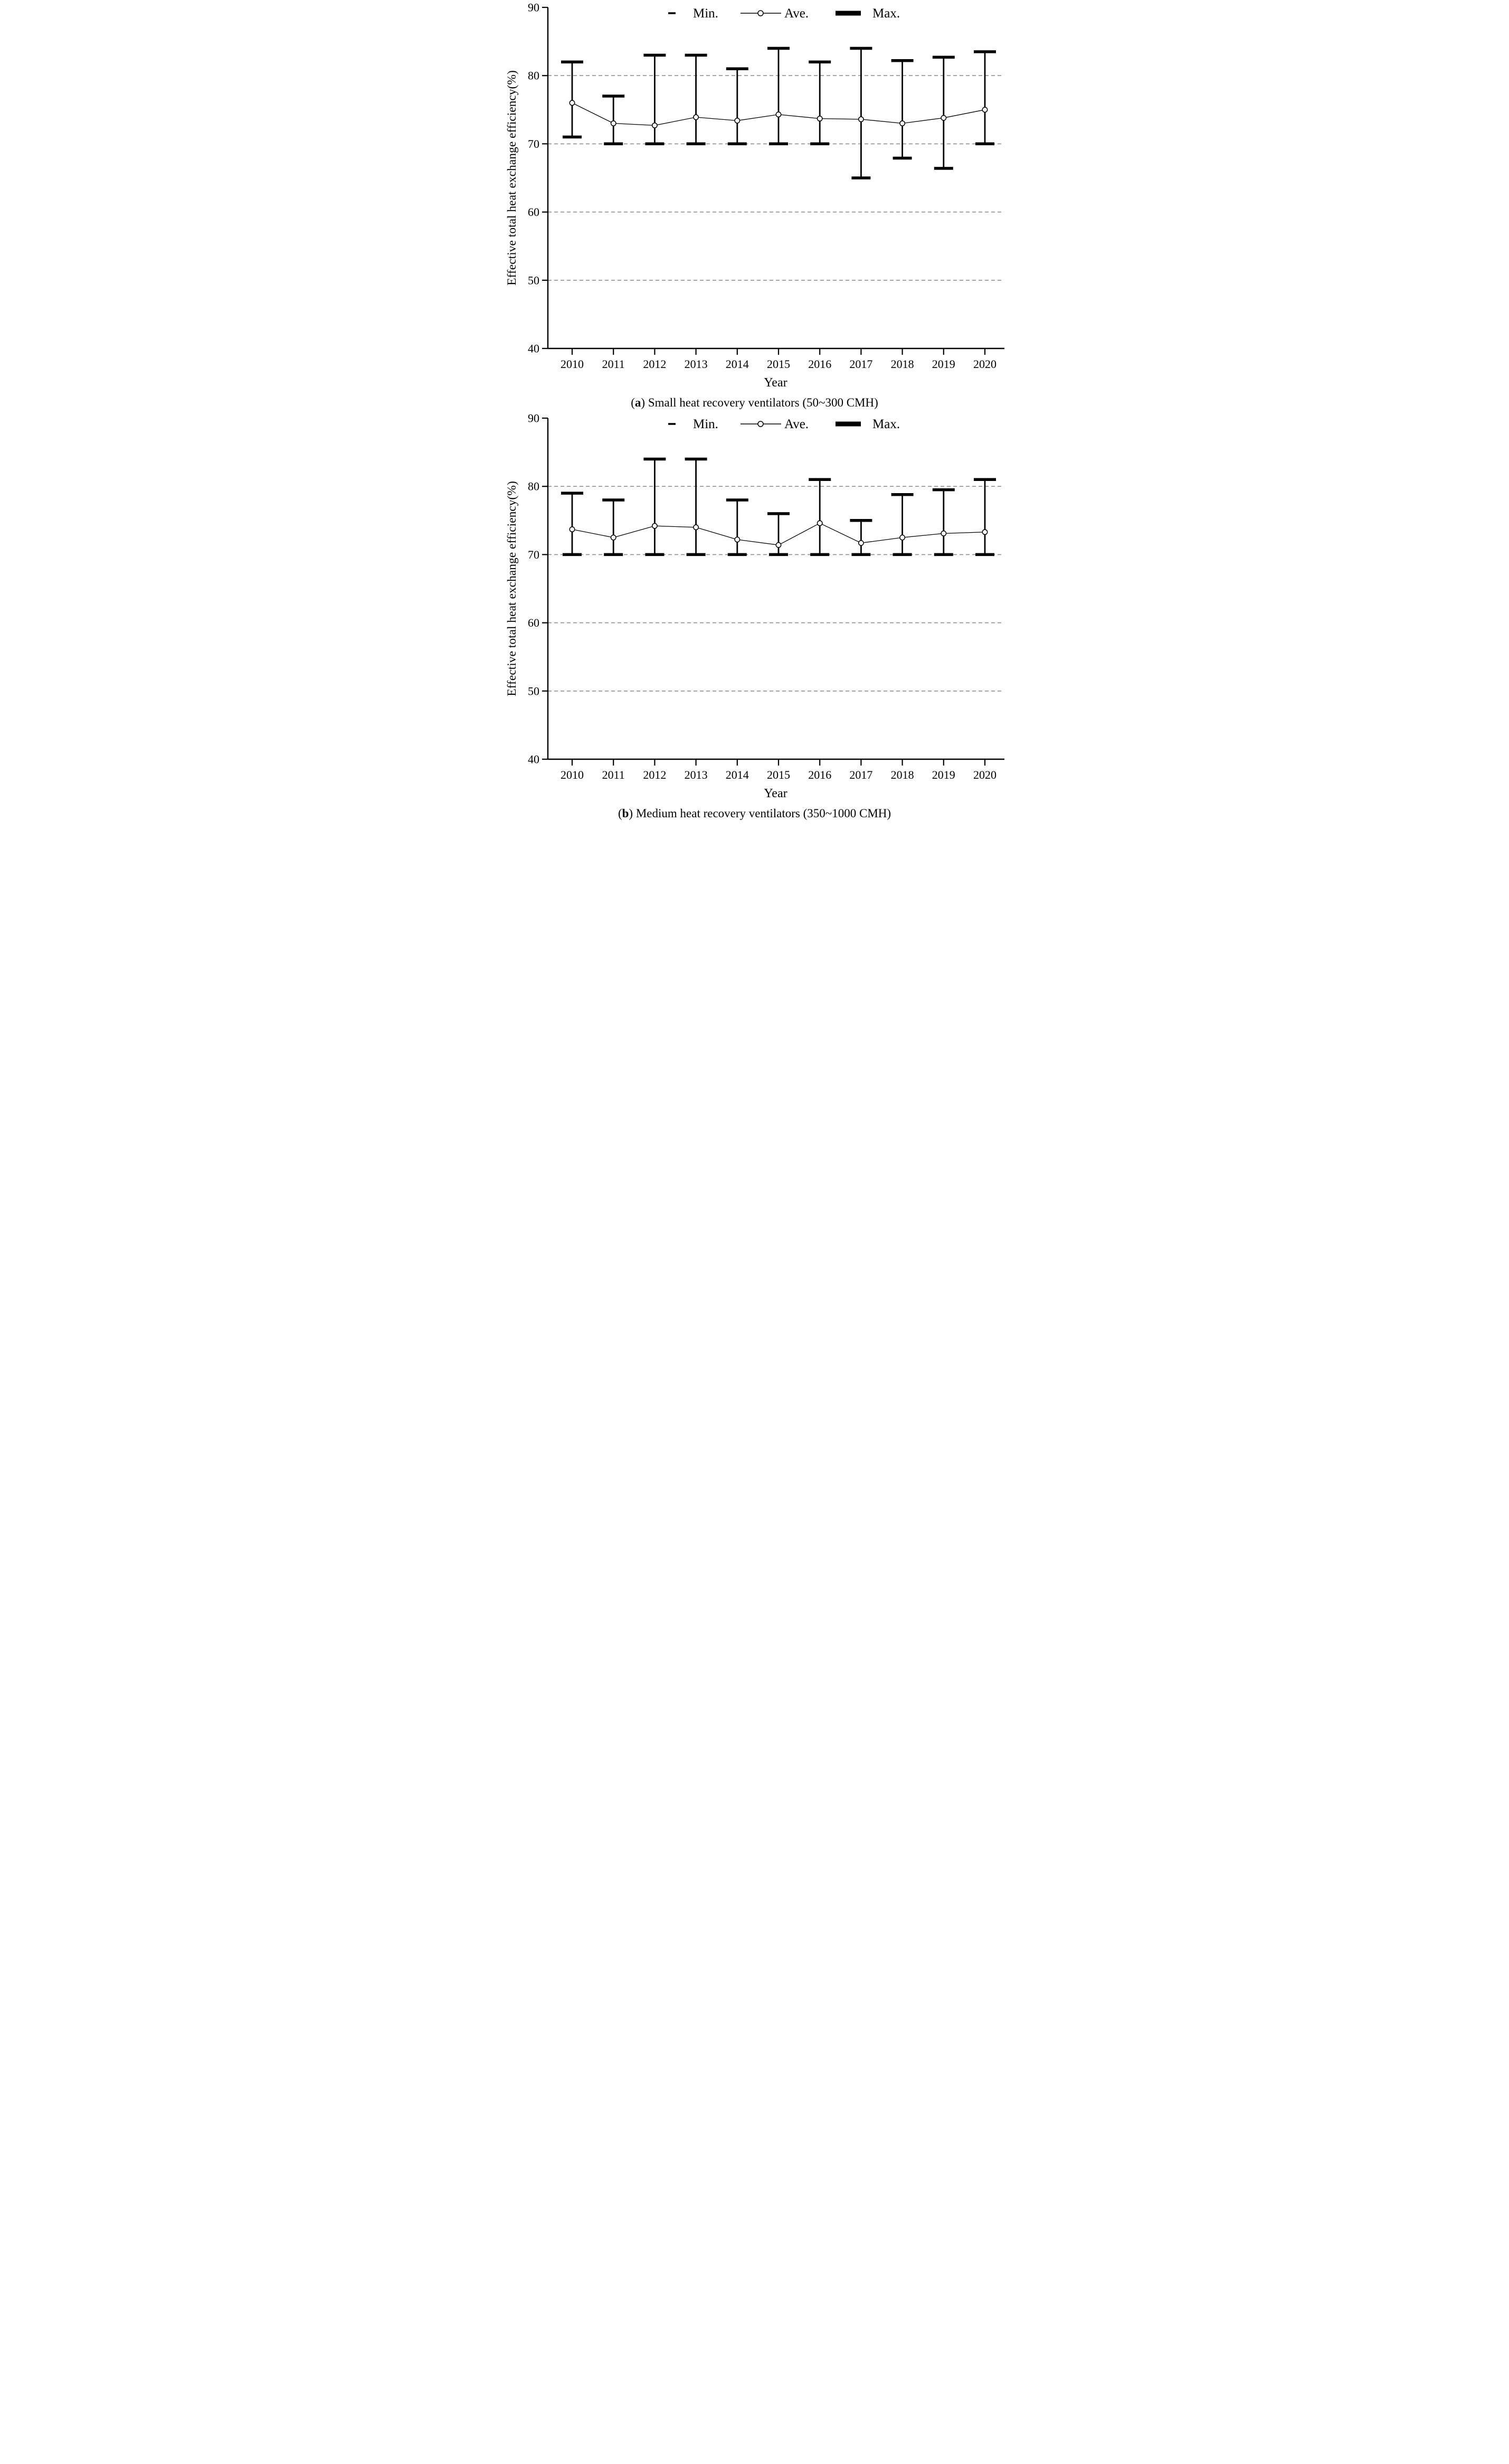 Image resolution: width=1509 pixels, height=2464 pixels. Describe the element at coordinates (775, 383) in the screenshot. I see `x-axis-title-a: Year` at that location.